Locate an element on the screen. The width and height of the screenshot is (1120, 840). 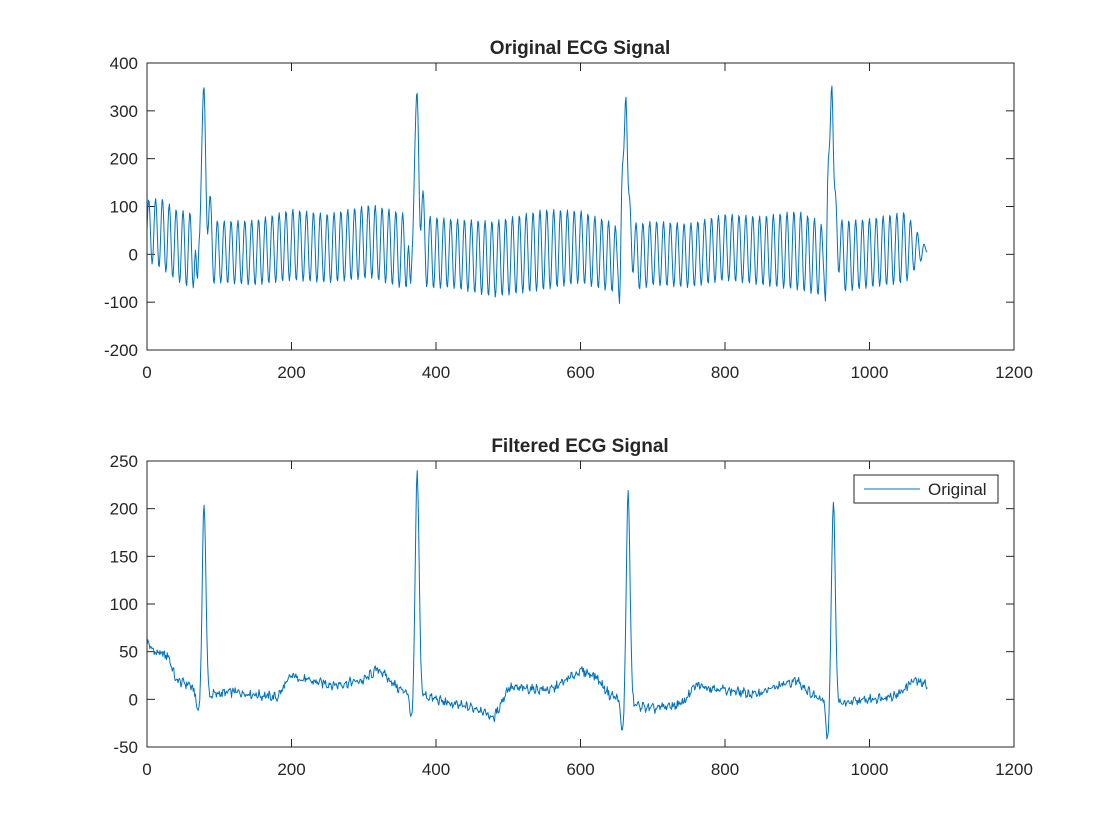
y-tick-label: 150 is located at coordinates (124, 556).